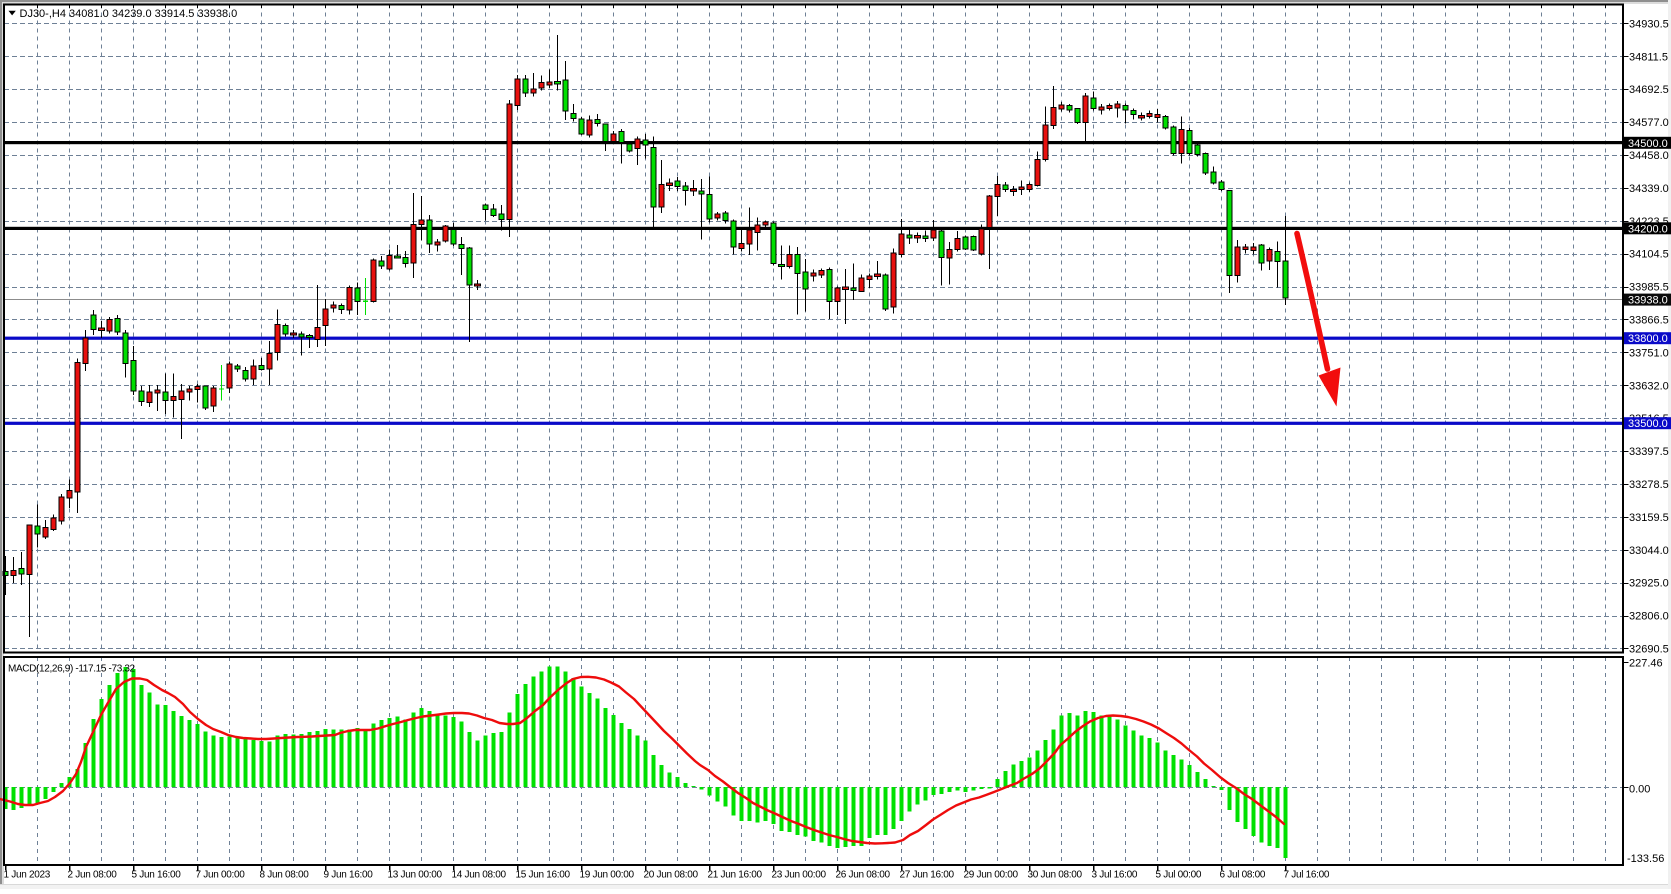 Image resolution: width=1671 pixels, height=894 pixels. I want to click on svg-text: 8 Jun 08:00, so click(285, 875).